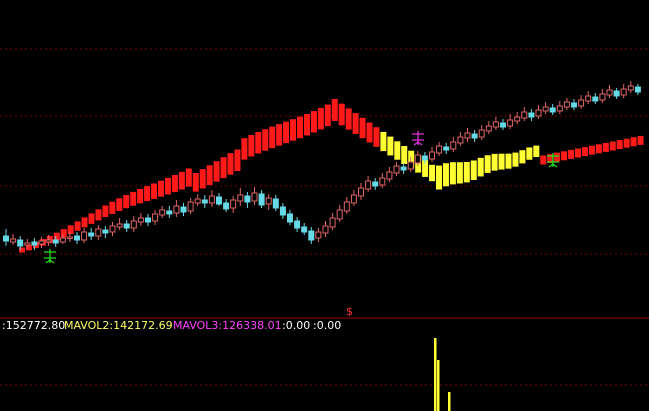 The width and height of the screenshot is (649, 411). I want to click on volume-legend-mavol1: :152772.80, so click(33, 325).